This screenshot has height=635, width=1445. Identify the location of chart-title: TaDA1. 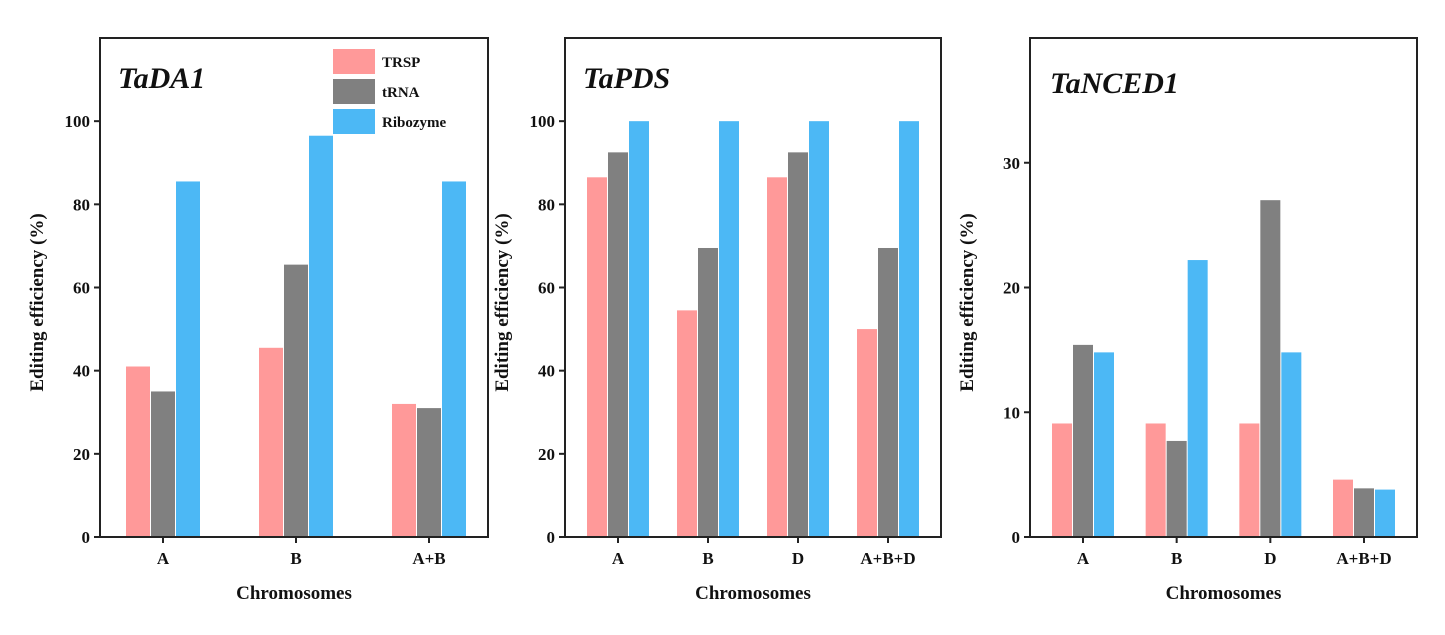
(161, 78).